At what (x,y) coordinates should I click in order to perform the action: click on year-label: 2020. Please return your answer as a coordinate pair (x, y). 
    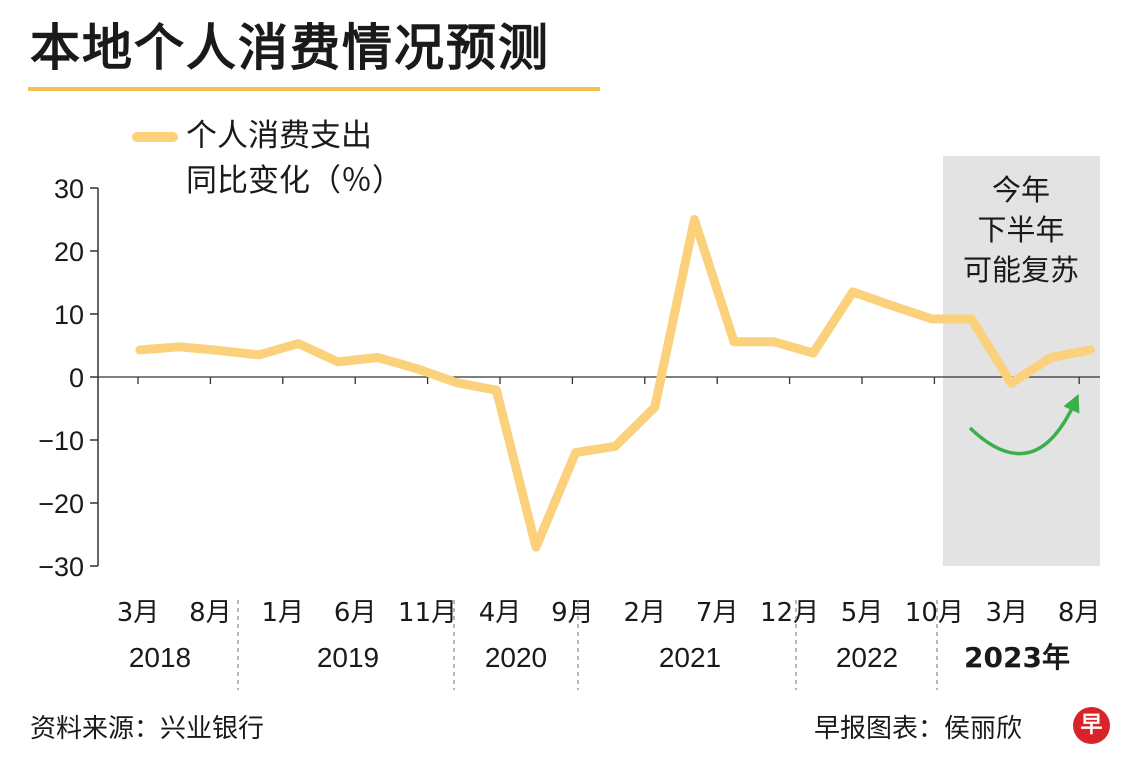
    Looking at the image, I should click on (516, 657).